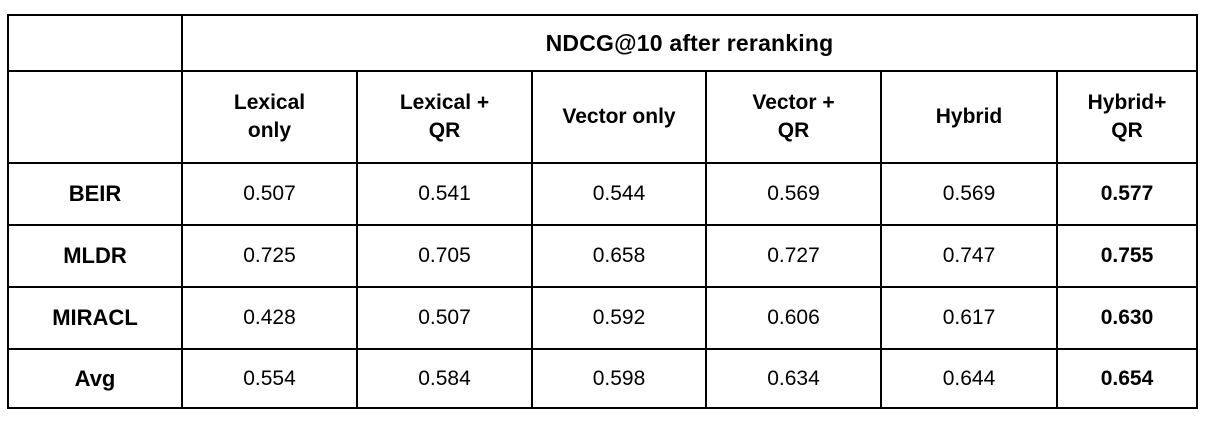 The height and width of the screenshot is (434, 1210). Describe the element at coordinates (793, 318) in the screenshot. I see `cell-miracl-vector-qr: 0.606` at that location.